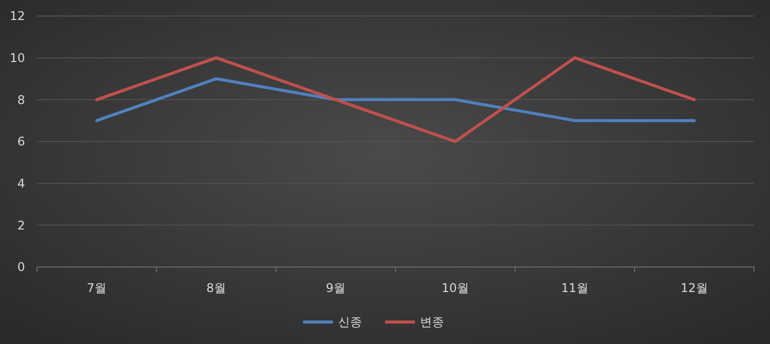  Describe the element at coordinates (574, 288) in the screenshot. I see `x-tick-label: 11월` at that location.